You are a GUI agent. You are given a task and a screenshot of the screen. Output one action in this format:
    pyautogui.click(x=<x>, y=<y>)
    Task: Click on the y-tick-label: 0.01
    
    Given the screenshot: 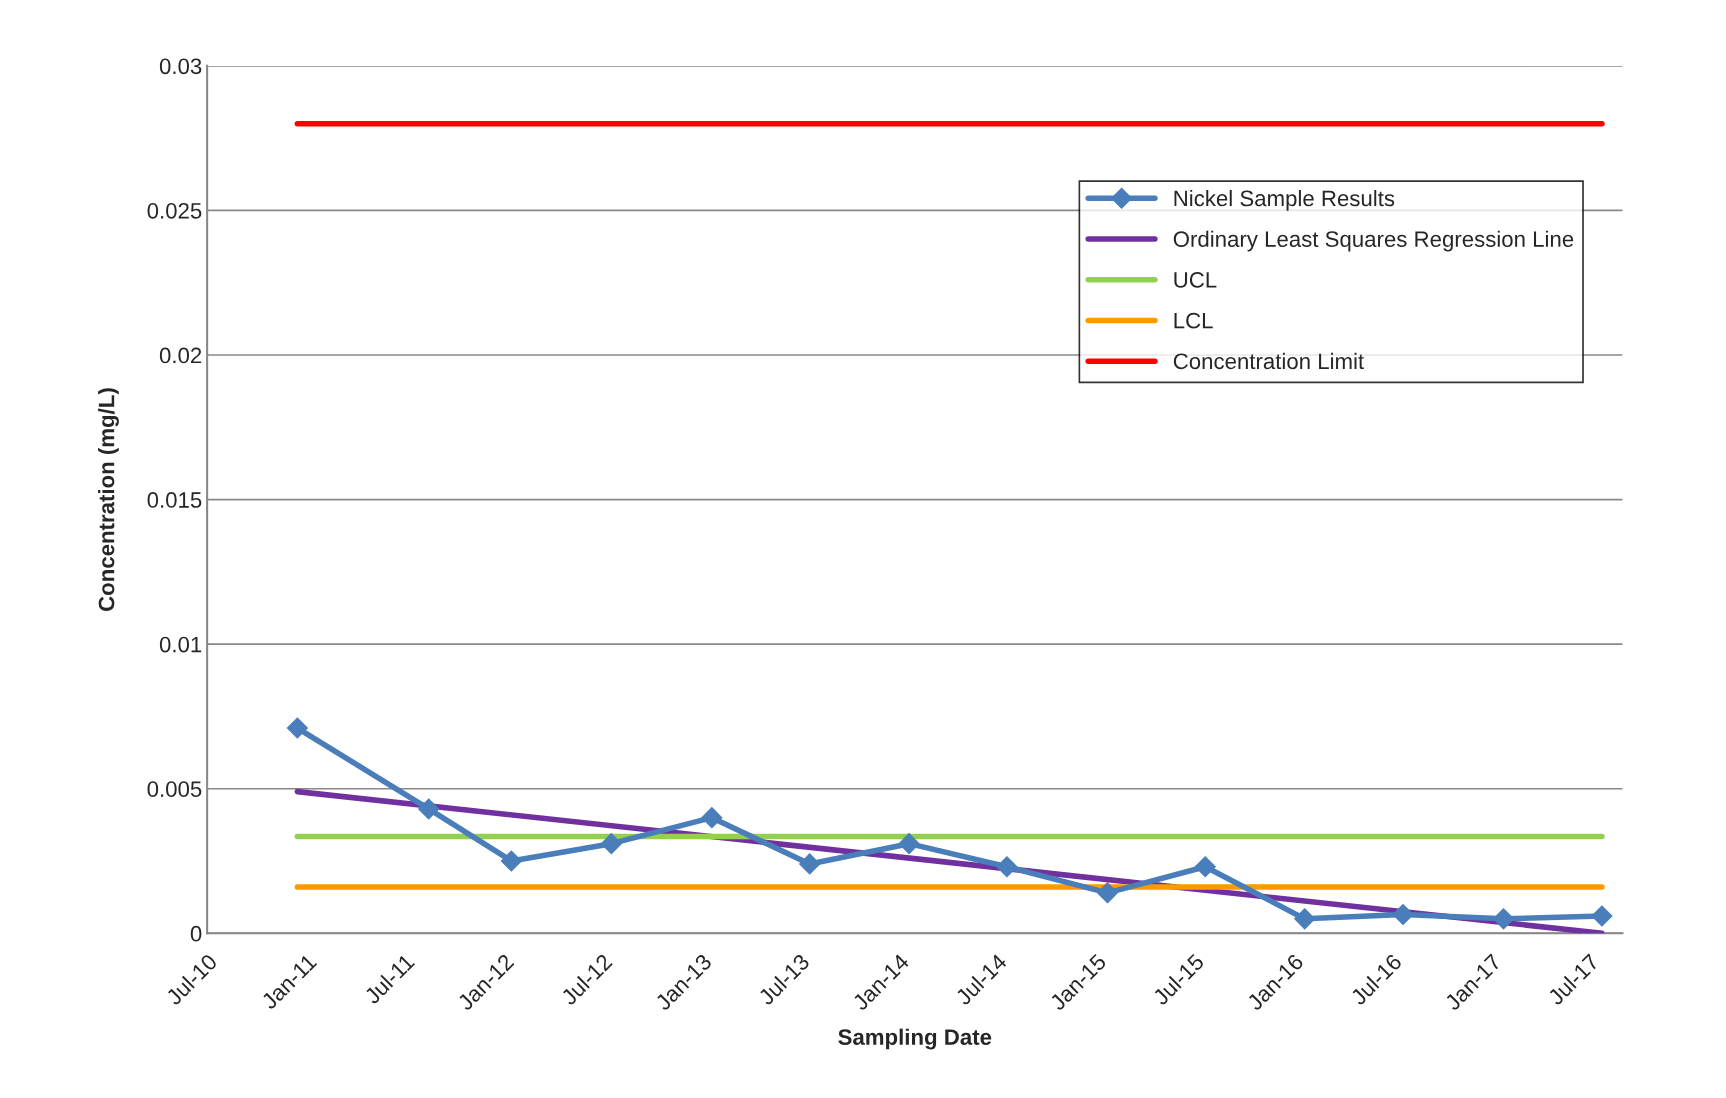 What is the action you would take?
    pyautogui.click(x=180, y=644)
    